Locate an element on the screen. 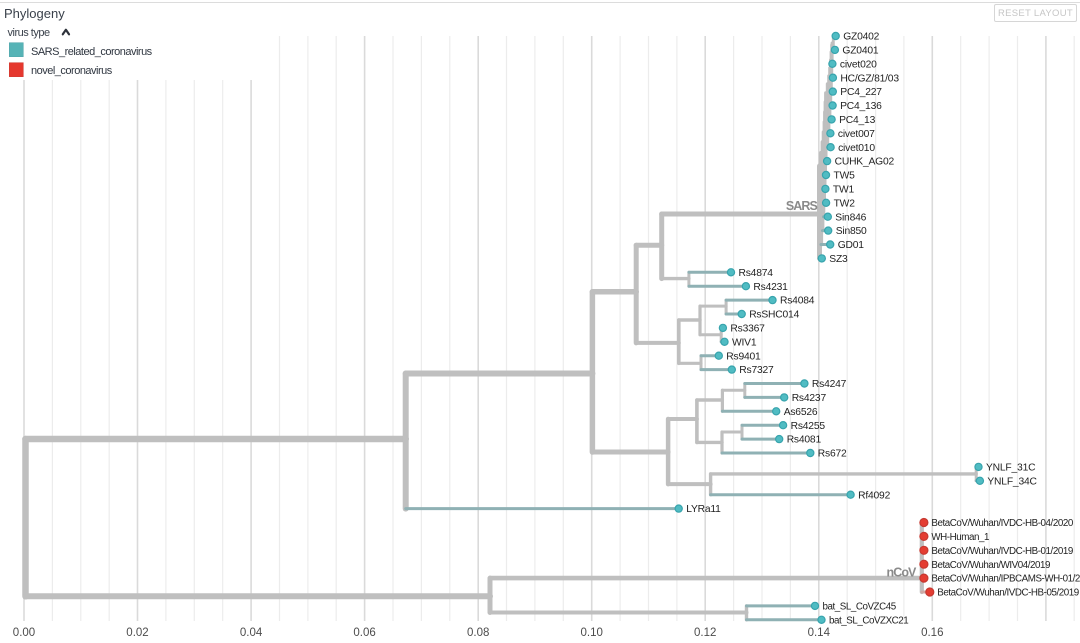  svg-text: 0.06 is located at coordinates (364, 633).